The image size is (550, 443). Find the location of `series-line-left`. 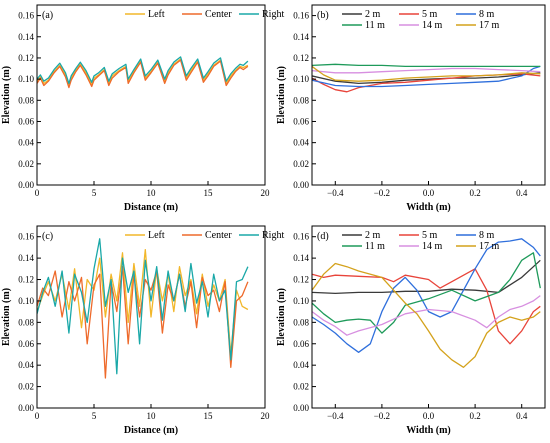

series-line-left is located at coordinates (143, 302).